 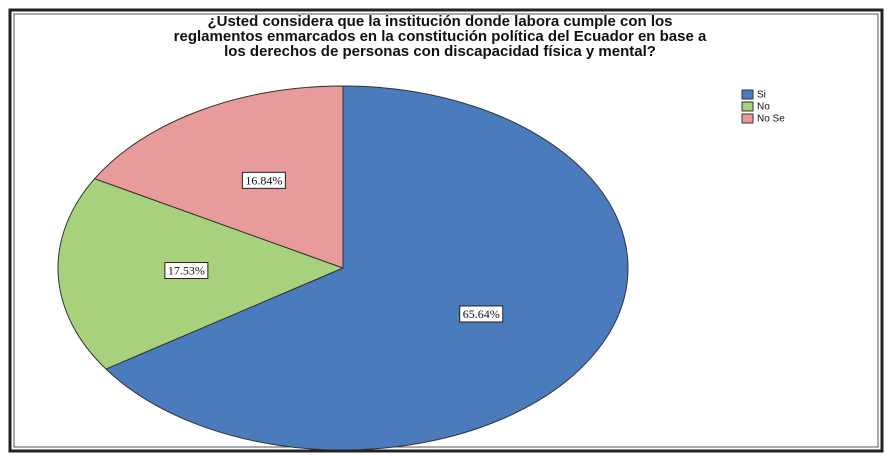 I want to click on value-label: 17.53%, so click(x=186, y=271).